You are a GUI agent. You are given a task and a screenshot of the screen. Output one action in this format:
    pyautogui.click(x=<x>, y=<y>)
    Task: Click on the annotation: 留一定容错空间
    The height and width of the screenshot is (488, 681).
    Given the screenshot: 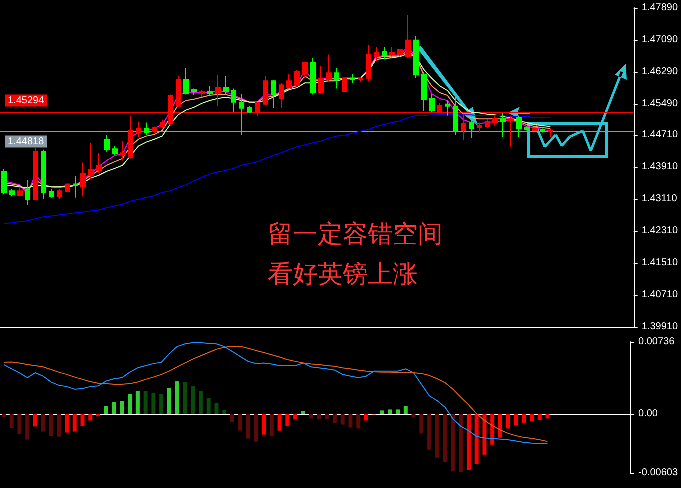 What is the action you would take?
    pyautogui.click(x=355, y=234)
    